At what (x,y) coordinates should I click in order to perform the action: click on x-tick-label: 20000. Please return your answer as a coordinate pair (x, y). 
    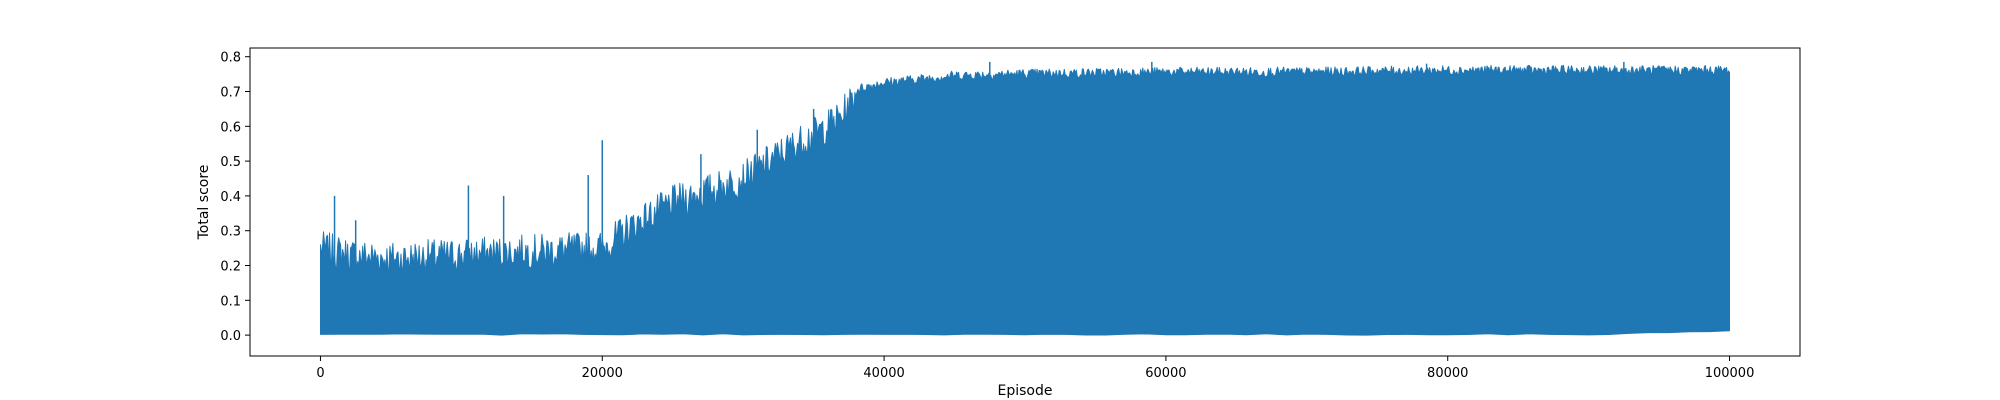
    Looking at the image, I should click on (602, 373).